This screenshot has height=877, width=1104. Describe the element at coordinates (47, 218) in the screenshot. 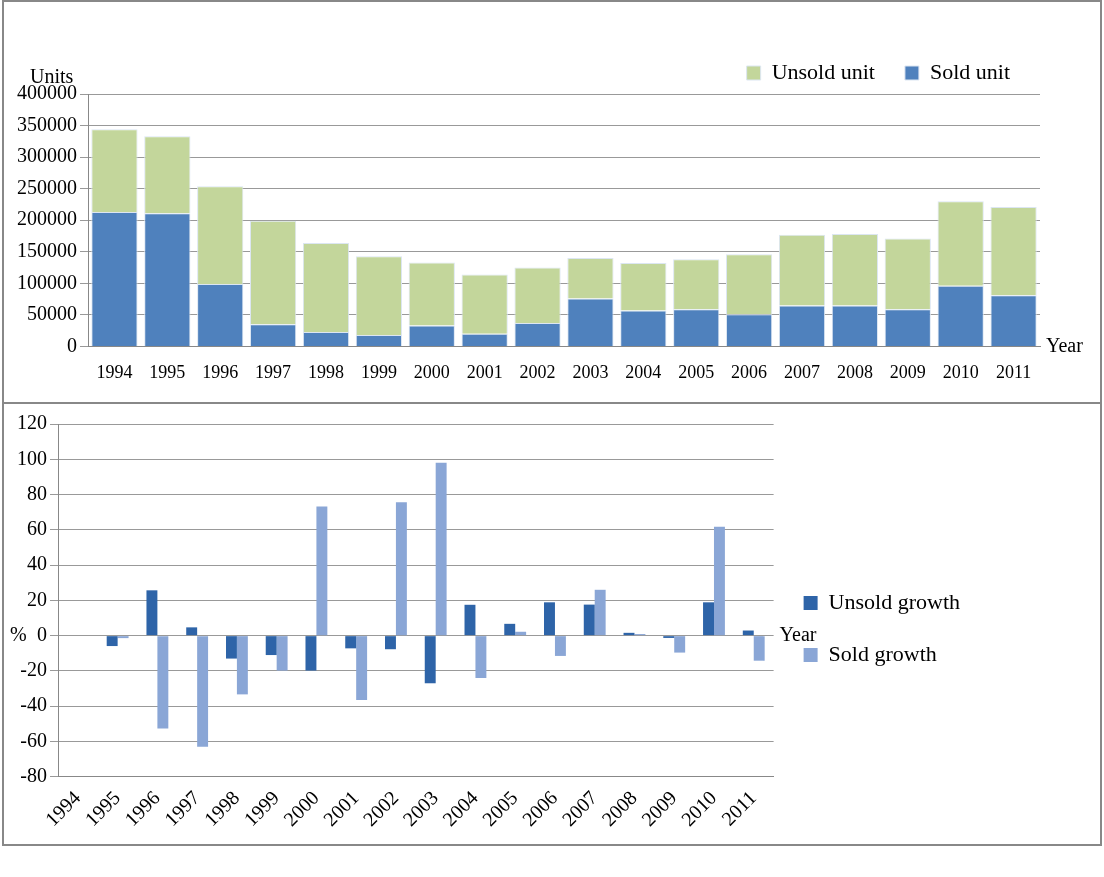

I see `y-tick-label: 200000` at that location.